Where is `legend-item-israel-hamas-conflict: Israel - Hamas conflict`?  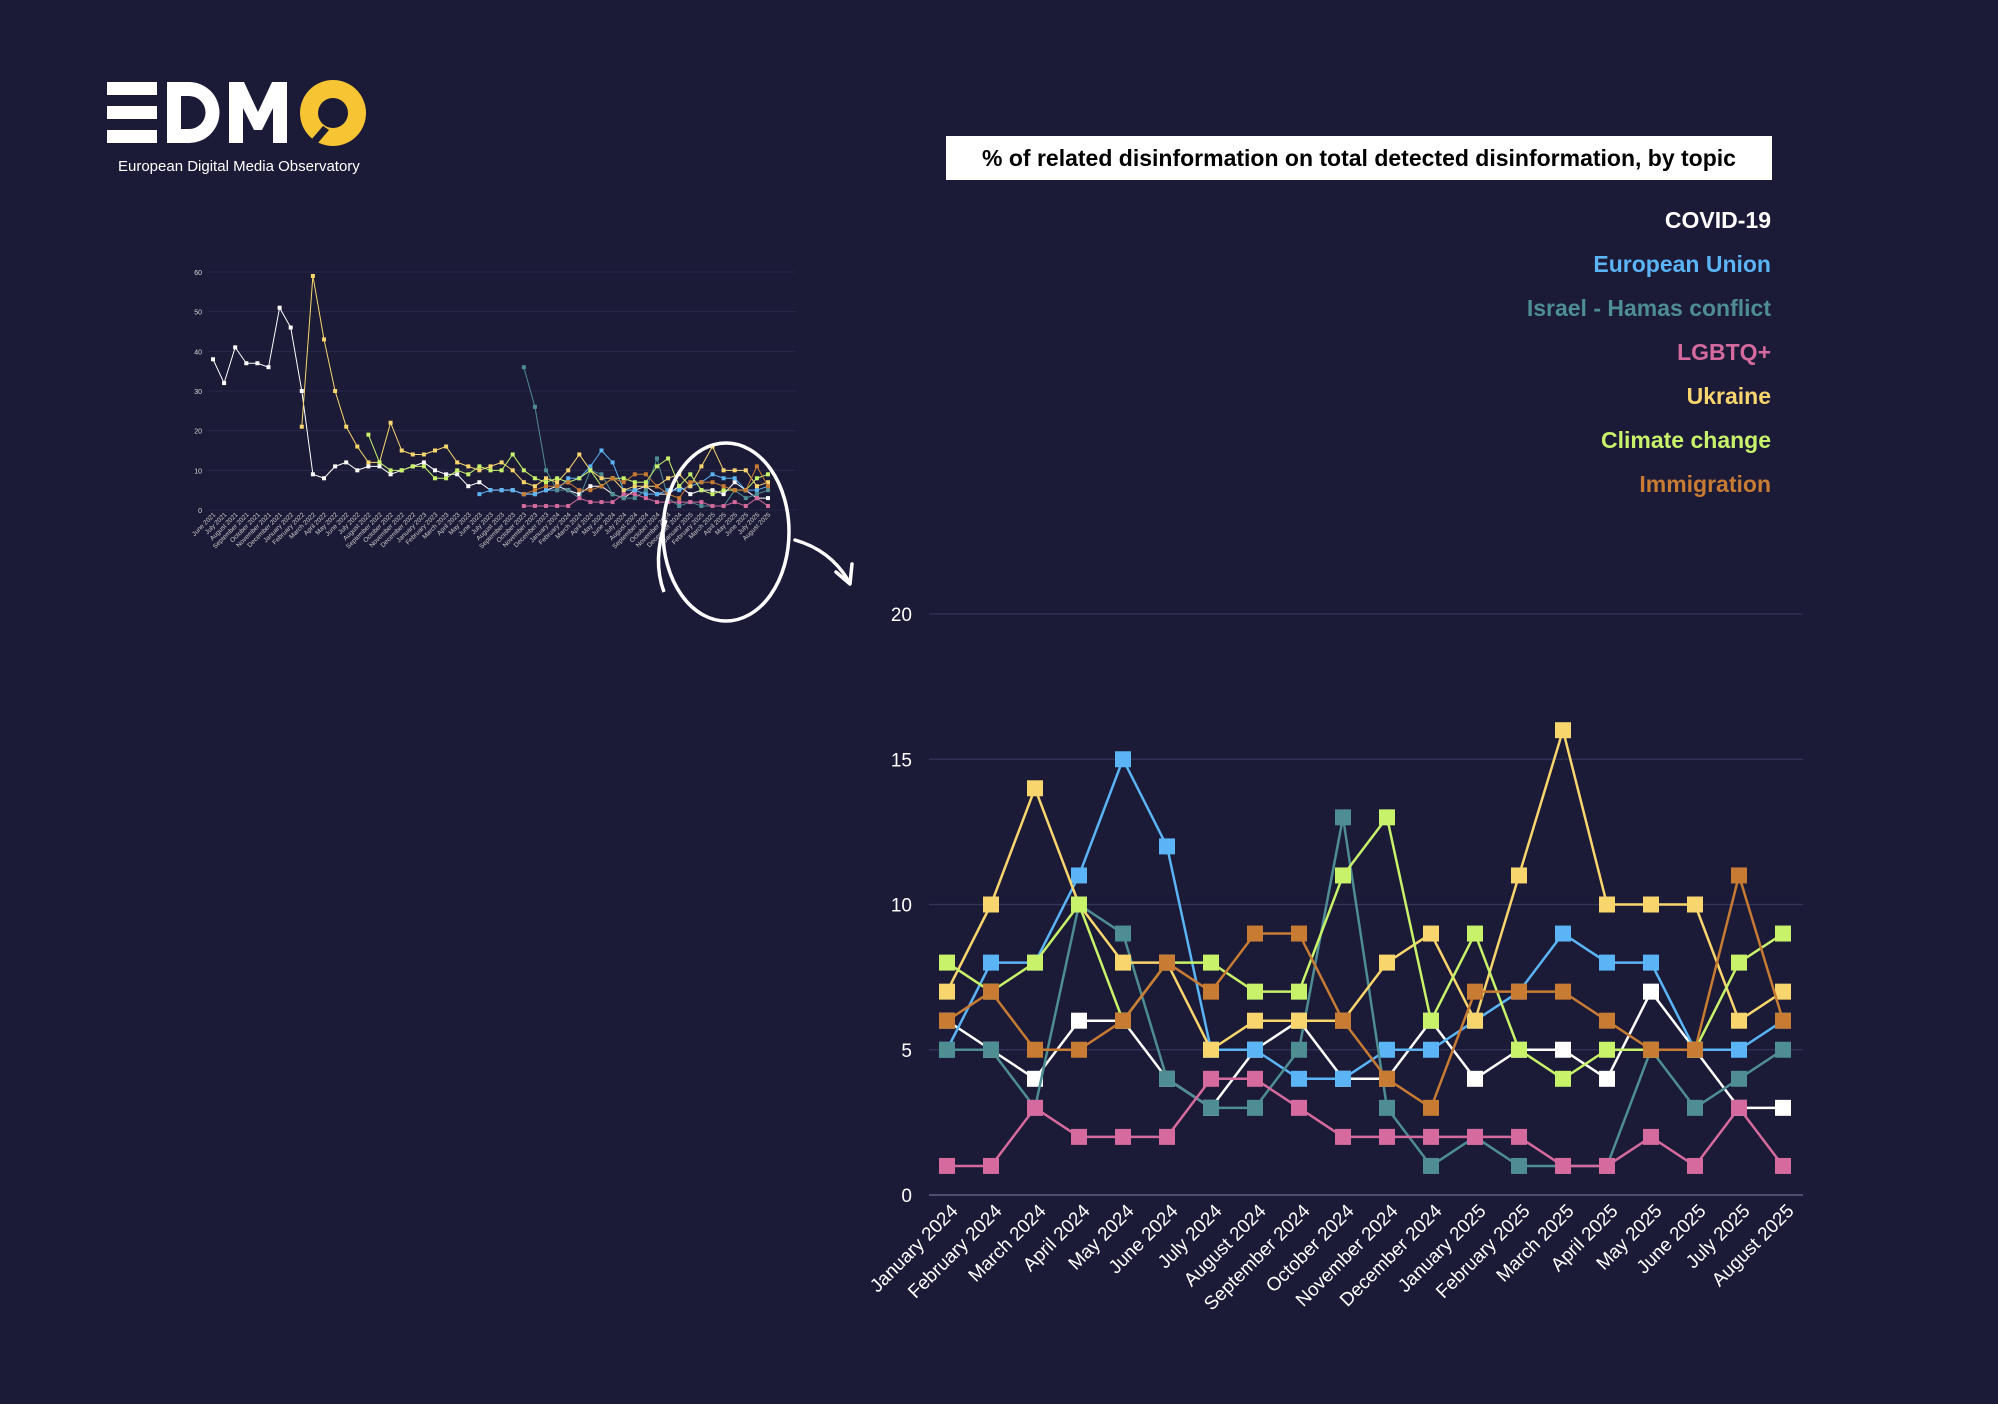 legend-item-israel-hamas-conflict: Israel - Hamas conflict is located at coordinates (1648, 308).